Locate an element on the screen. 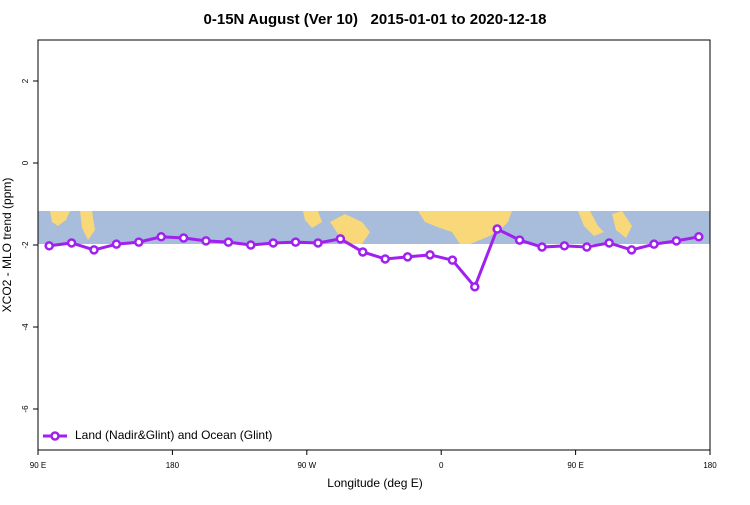 The image size is (750, 505). y-tick-label: 0 is located at coordinates (25, 162).